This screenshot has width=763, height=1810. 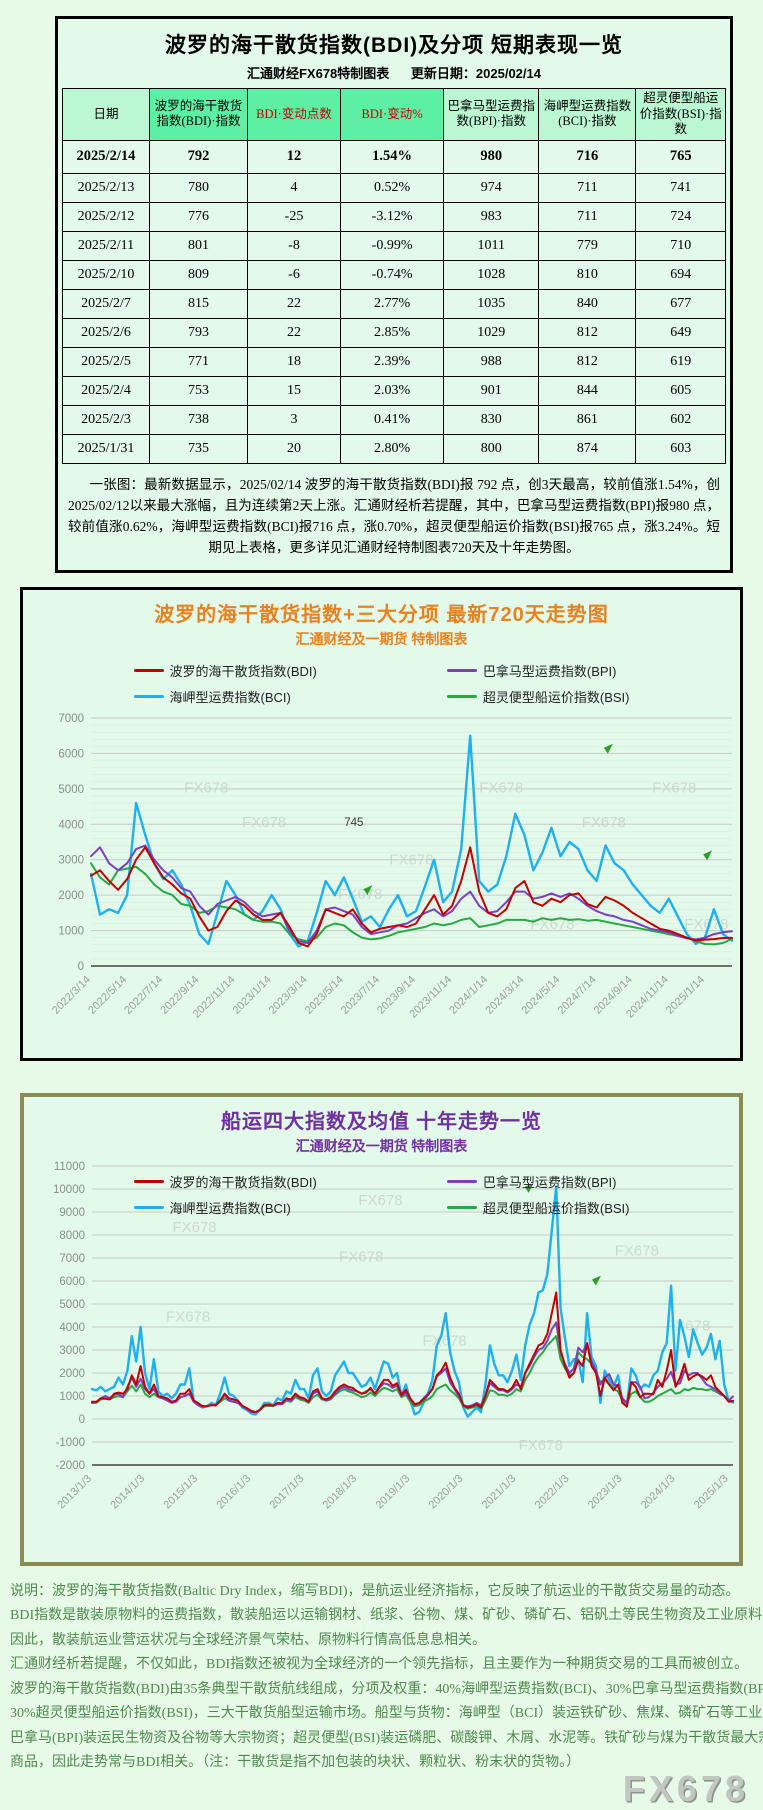 What do you see at coordinates (680, 274) in the screenshot?
I see `table-cell: 694` at bounding box center [680, 274].